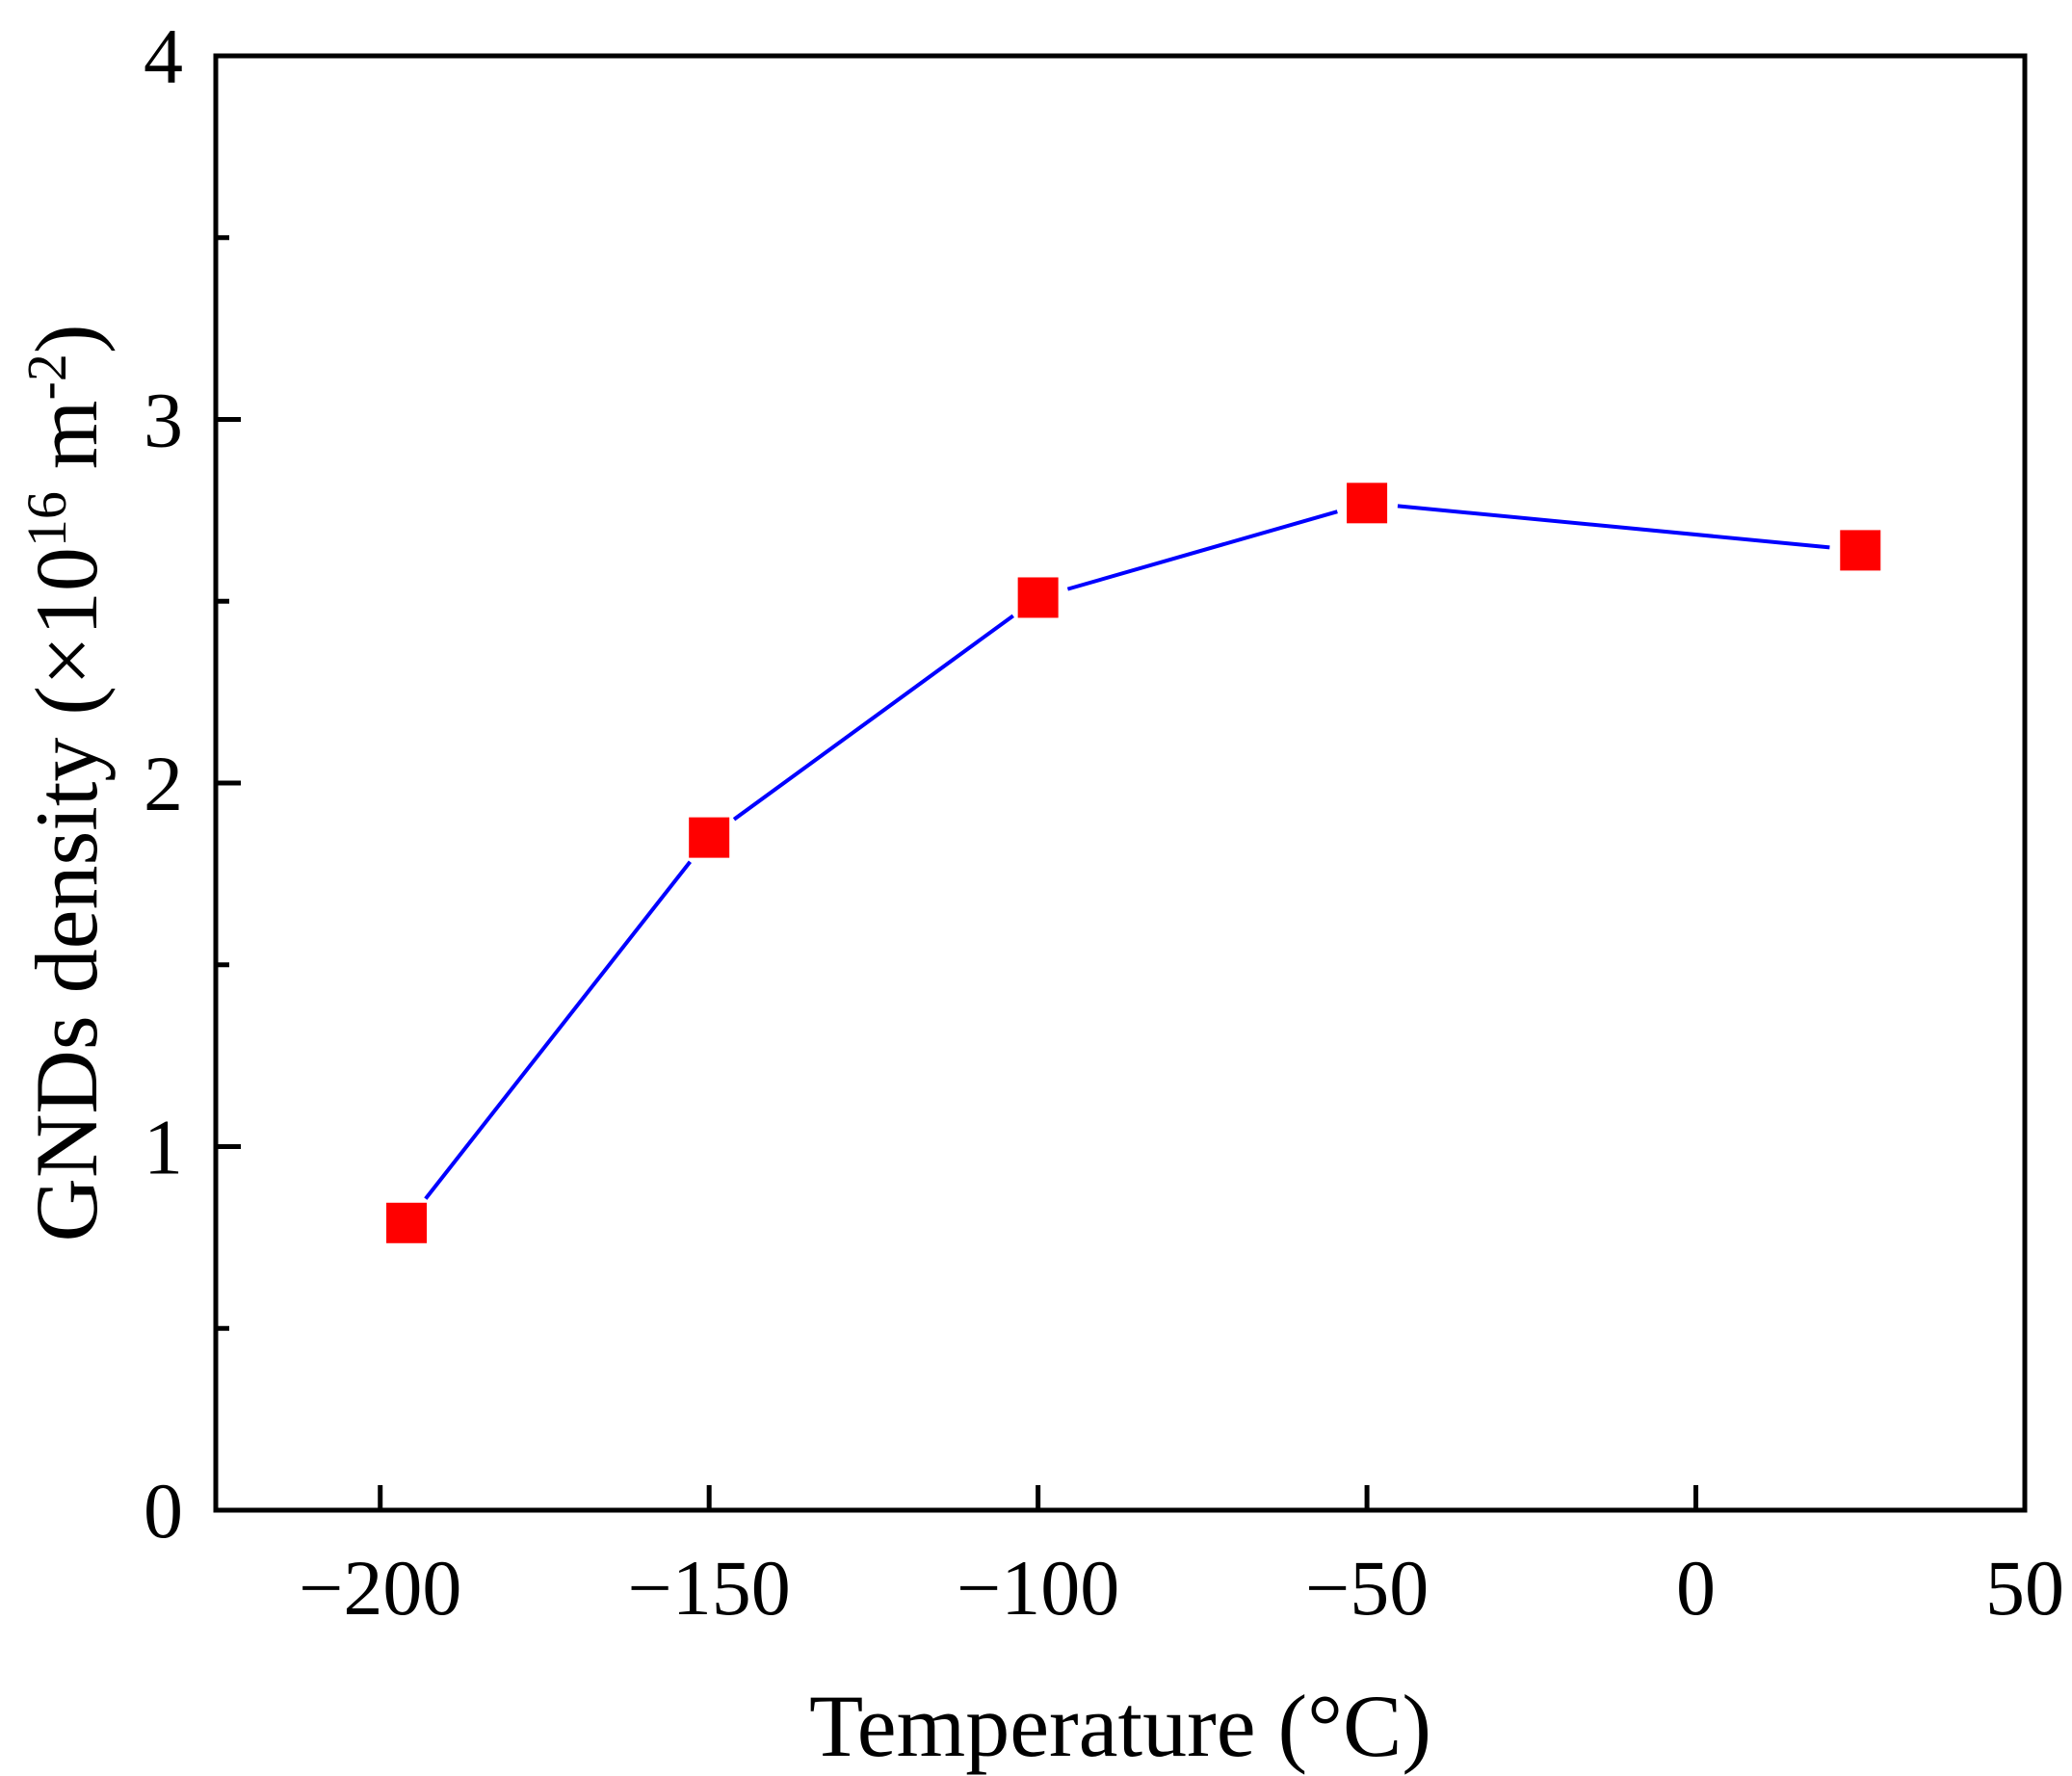  What do you see at coordinates (67, 446) in the screenshot?
I see `y-axis-title-unit: m` at bounding box center [67, 446].